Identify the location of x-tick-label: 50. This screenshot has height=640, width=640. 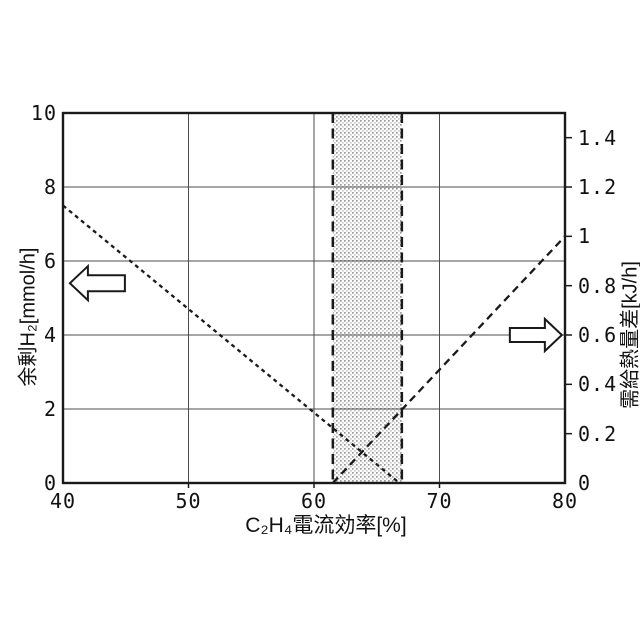
(188, 501).